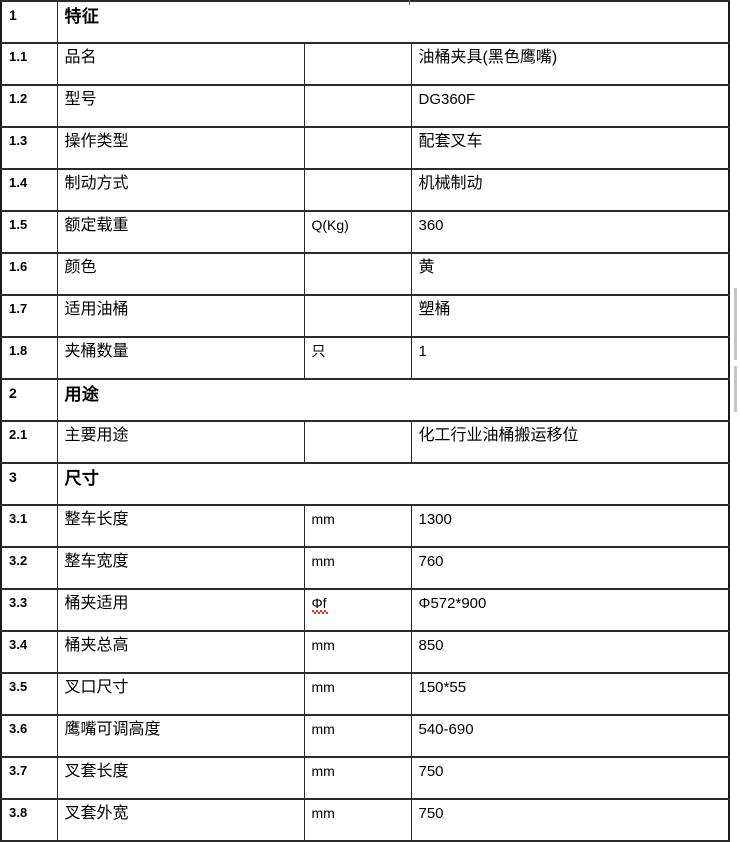  What do you see at coordinates (18, 602) in the screenshot?
I see `row-number: 3.3` at bounding box center [18, 602].